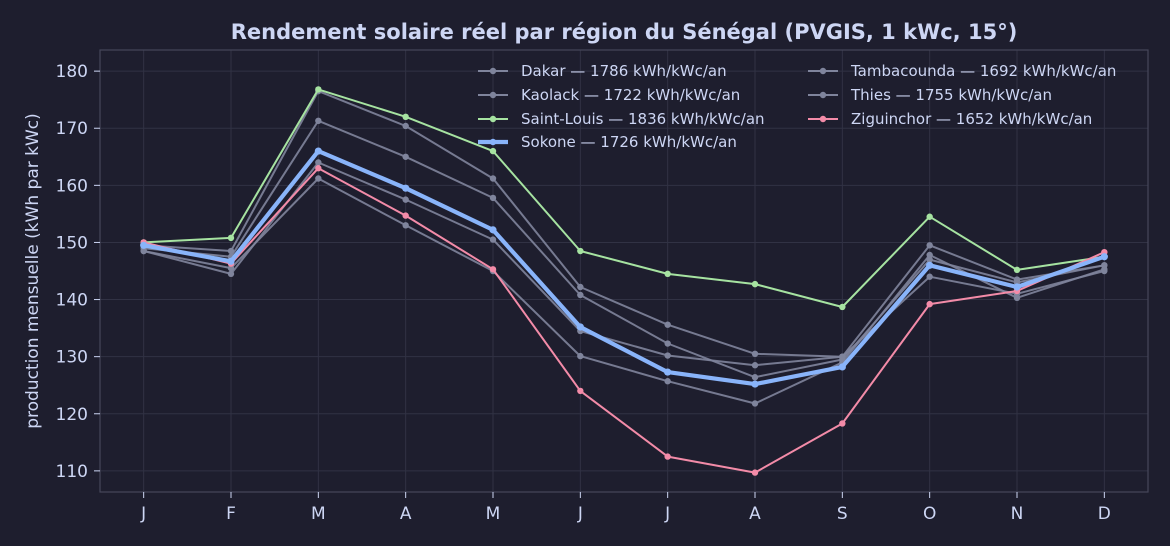 The height and width of the screenshot is (546, 1170). I want to click on legend-label: Tambacounda — 1692 kWh/kWc/an, so click(983, 71).